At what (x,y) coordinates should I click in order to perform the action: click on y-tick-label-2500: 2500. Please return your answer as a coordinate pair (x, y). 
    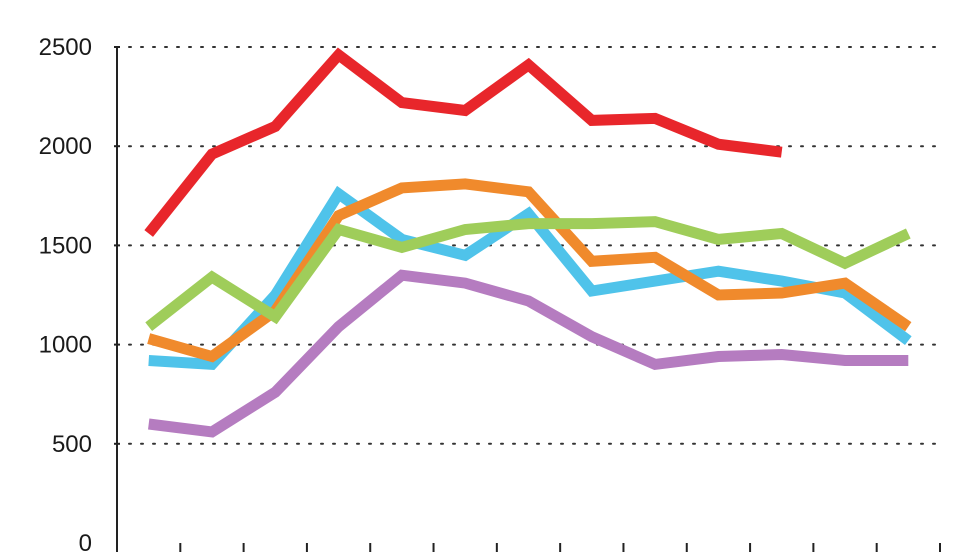
    Looking at the image, I should click on (65, 47).